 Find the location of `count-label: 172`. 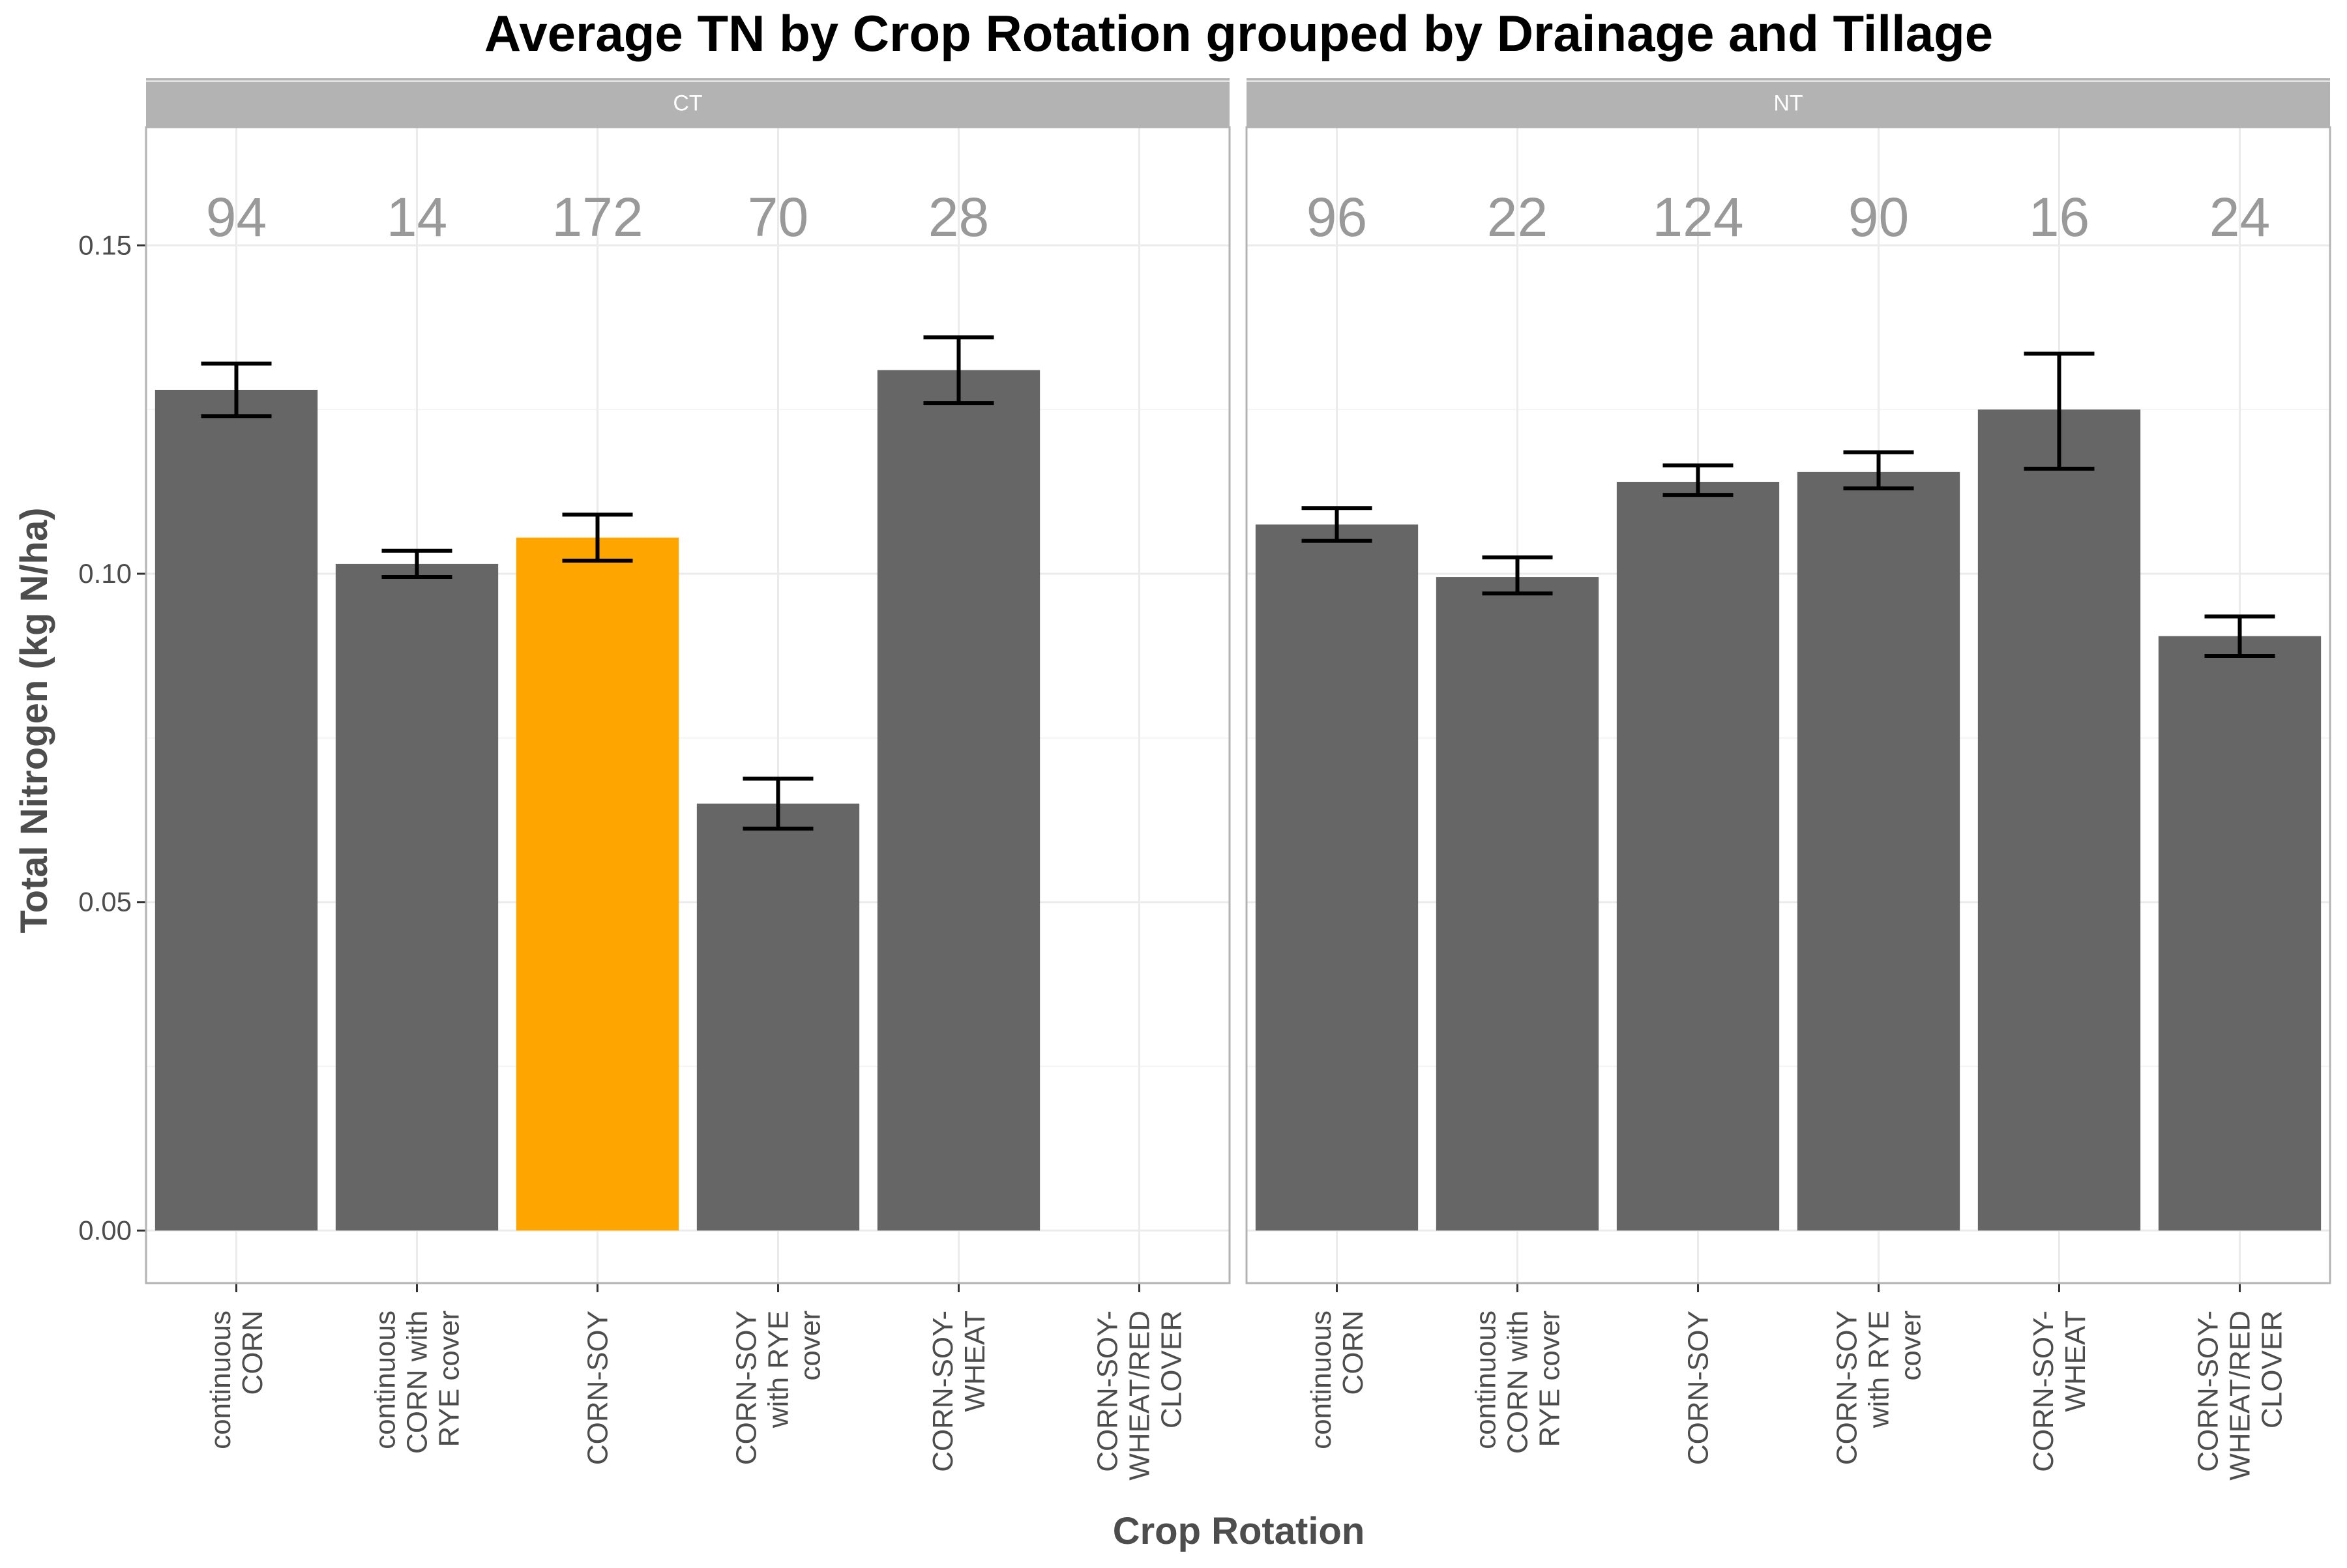

count-label: 172 is located at coordinates (597, 217).